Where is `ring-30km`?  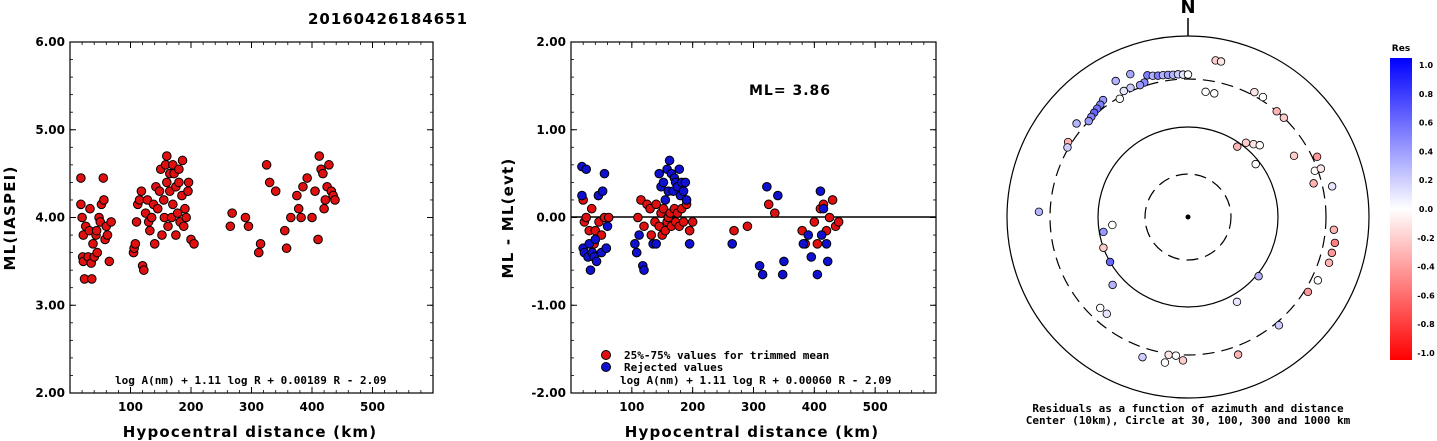
ring-30km is located at coordinates (1188, 217).